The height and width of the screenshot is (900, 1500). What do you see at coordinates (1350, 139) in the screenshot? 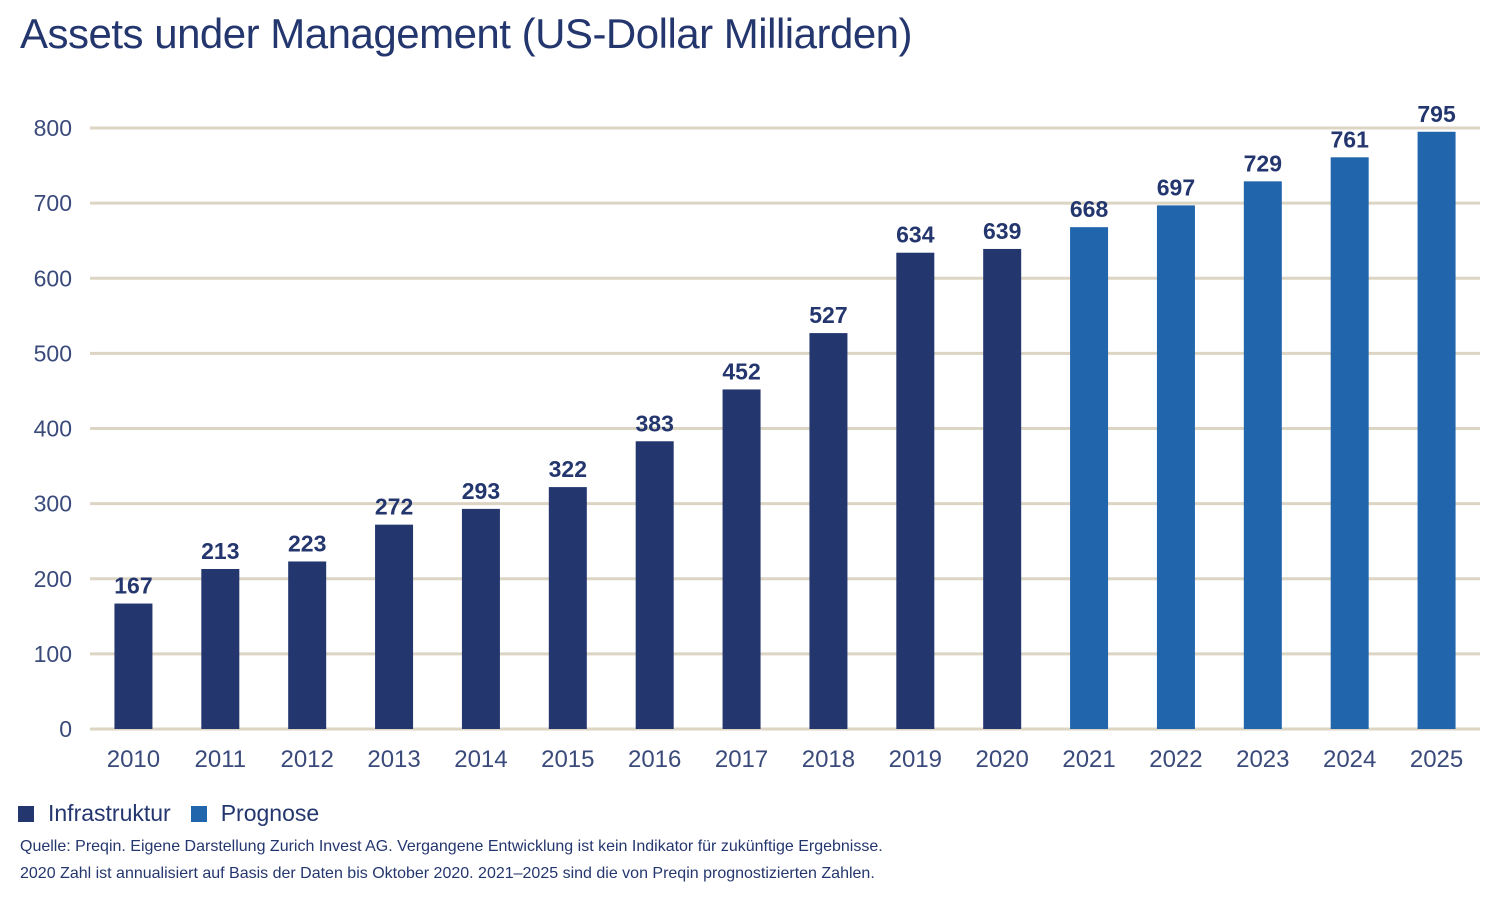
I see `value-label-2024: 761` at bounding box center [1350, 139].